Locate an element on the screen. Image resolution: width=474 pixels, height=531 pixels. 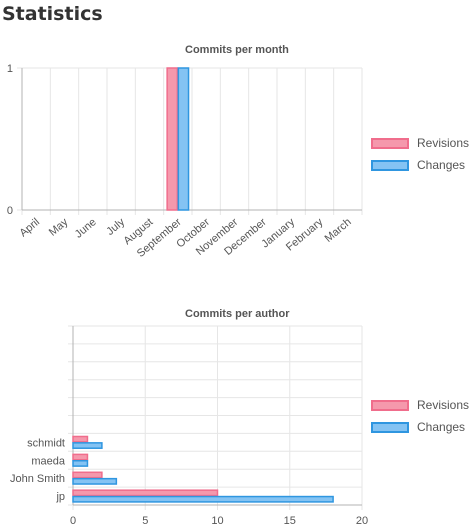
page-title: Statistics is located at coordinates (52, 14).